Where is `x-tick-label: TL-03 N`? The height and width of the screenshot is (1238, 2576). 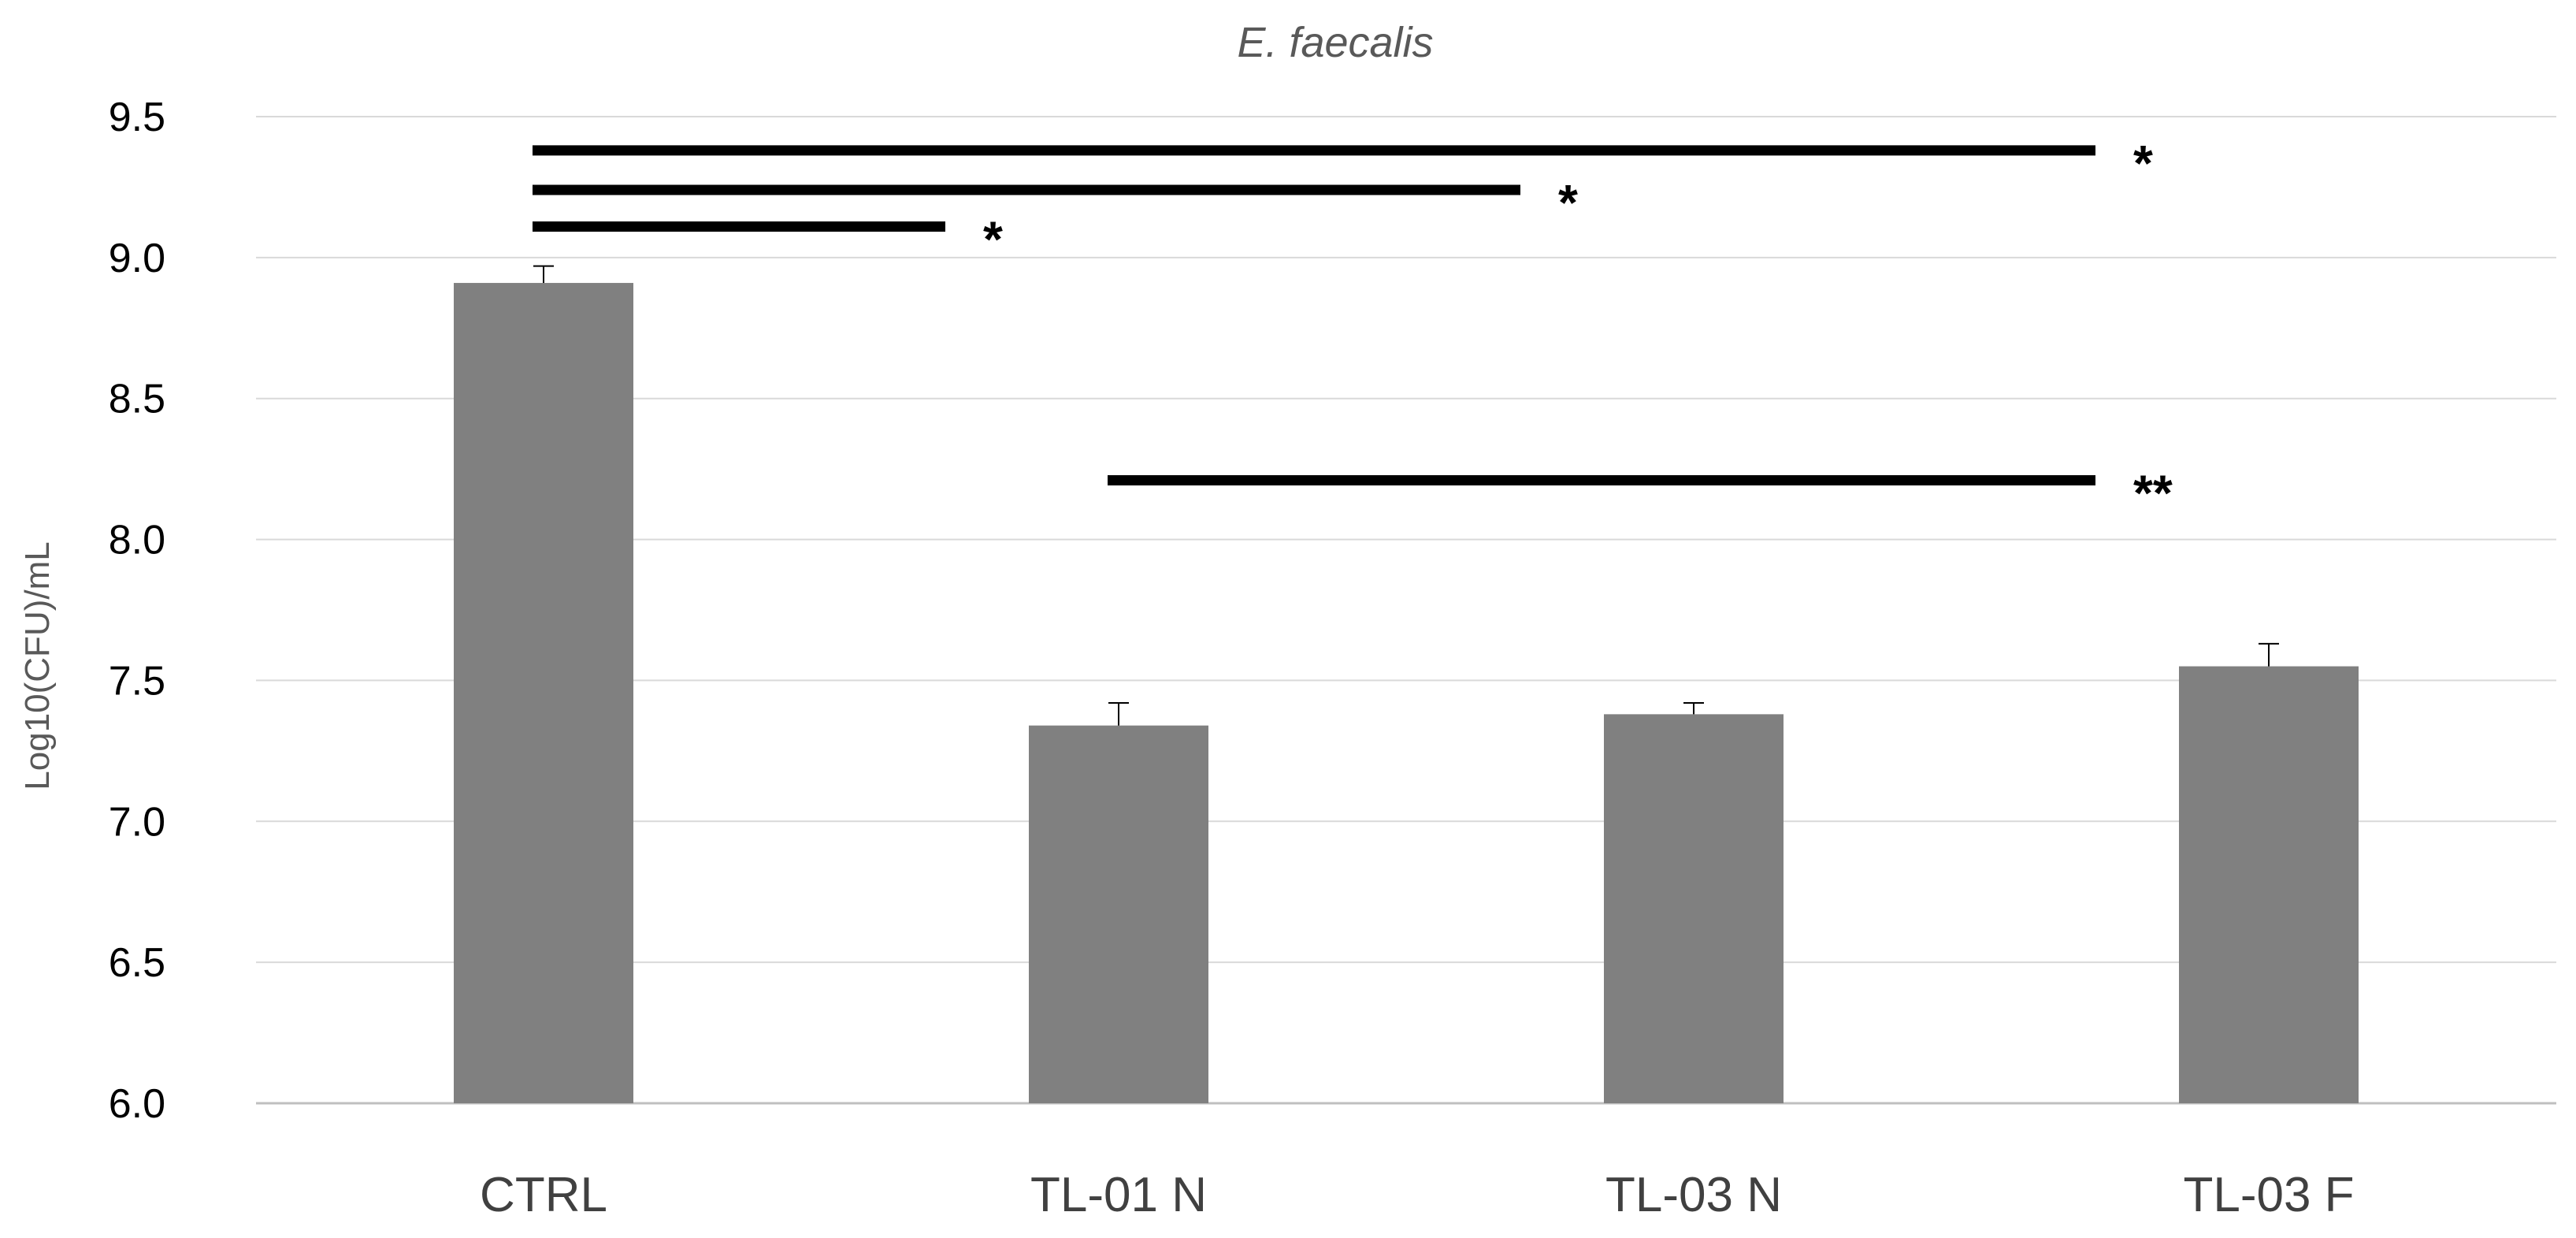 x-tick-label: TL-03 N is located at coordinates (1693, 1195).